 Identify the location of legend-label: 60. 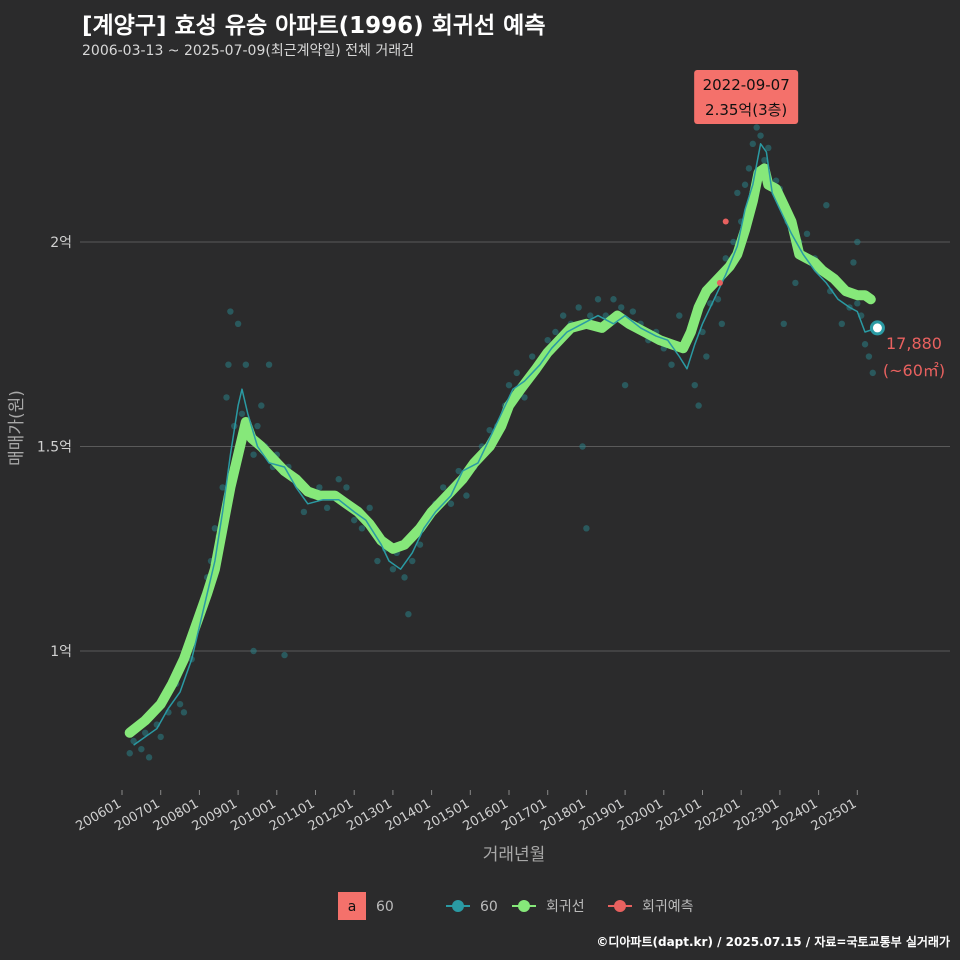
(385, 907).